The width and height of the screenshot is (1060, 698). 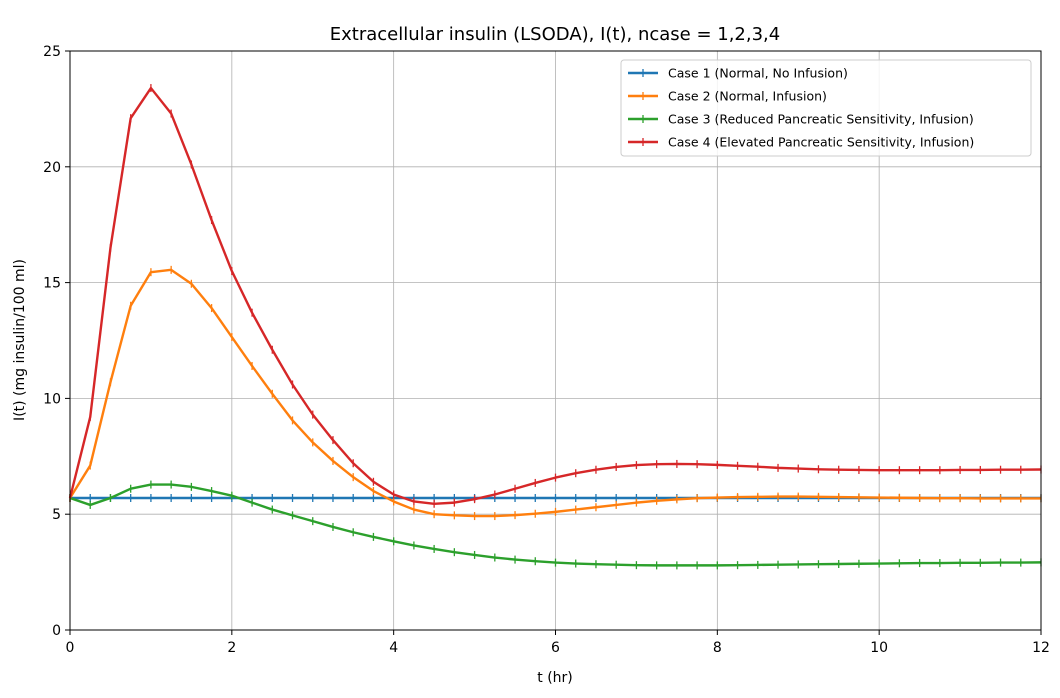 What do you see at coordinates (52, 284) in the screenshot?
I see `y-tick-label: 15` at bounding box center [52, 284].